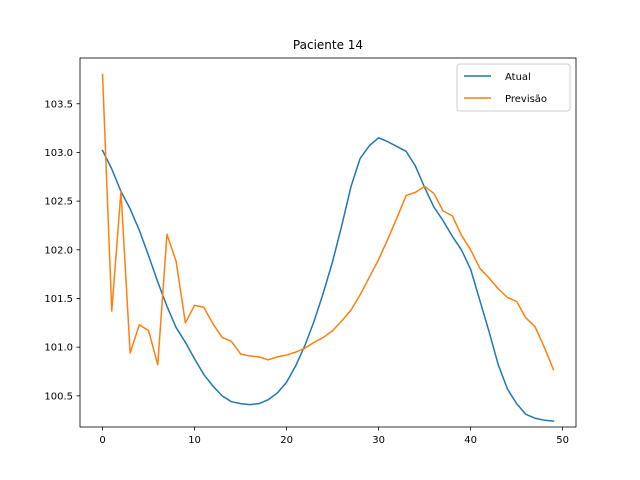 This screenshot has width=640, height=480. Describe the element at coordinates (58, 348) in the screenshot. I see `y-tick-label: 101.0` at that location.